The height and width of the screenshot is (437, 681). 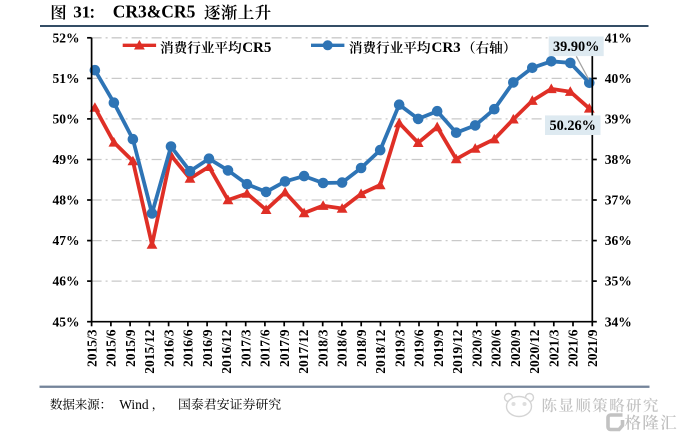 I want to click on svg-text: 2019/12, so click(x=457, y=351).